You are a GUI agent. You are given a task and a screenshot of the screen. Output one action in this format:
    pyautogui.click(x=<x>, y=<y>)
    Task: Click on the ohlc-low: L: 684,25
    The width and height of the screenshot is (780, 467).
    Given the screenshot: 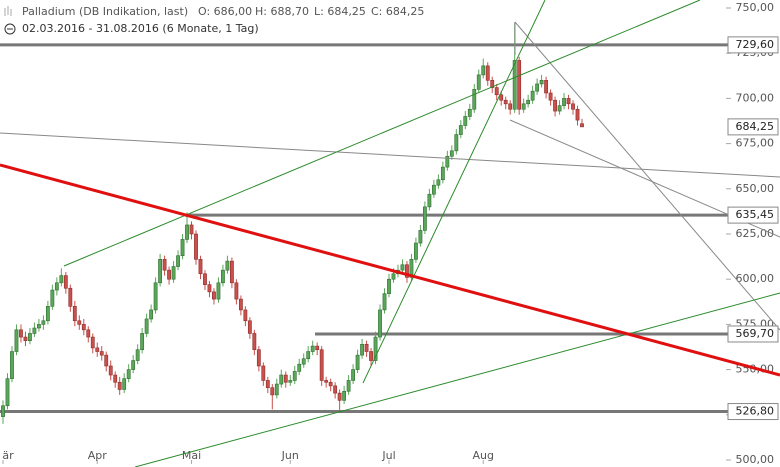 What is the action you would take?
    pyautogui.click(x=340, y=11)
    